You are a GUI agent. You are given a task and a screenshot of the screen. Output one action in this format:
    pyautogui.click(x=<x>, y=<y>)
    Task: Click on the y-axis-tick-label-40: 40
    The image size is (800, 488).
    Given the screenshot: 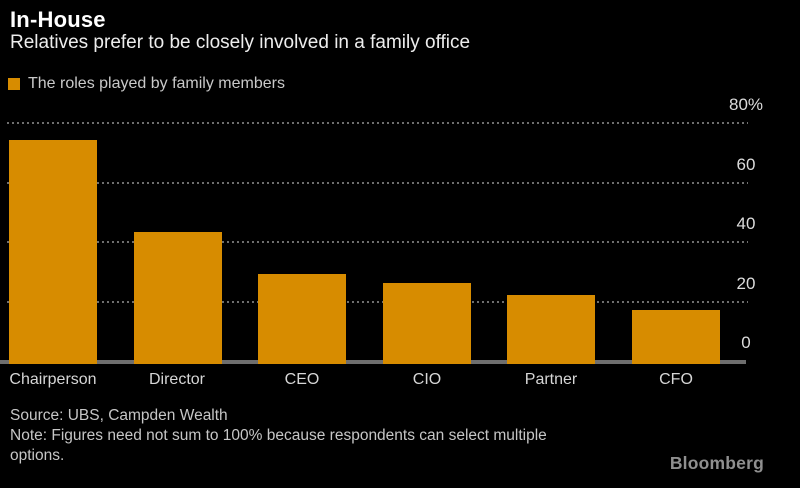 What is the action you would take?
    pyautogui.click(x=746, y=223)
    